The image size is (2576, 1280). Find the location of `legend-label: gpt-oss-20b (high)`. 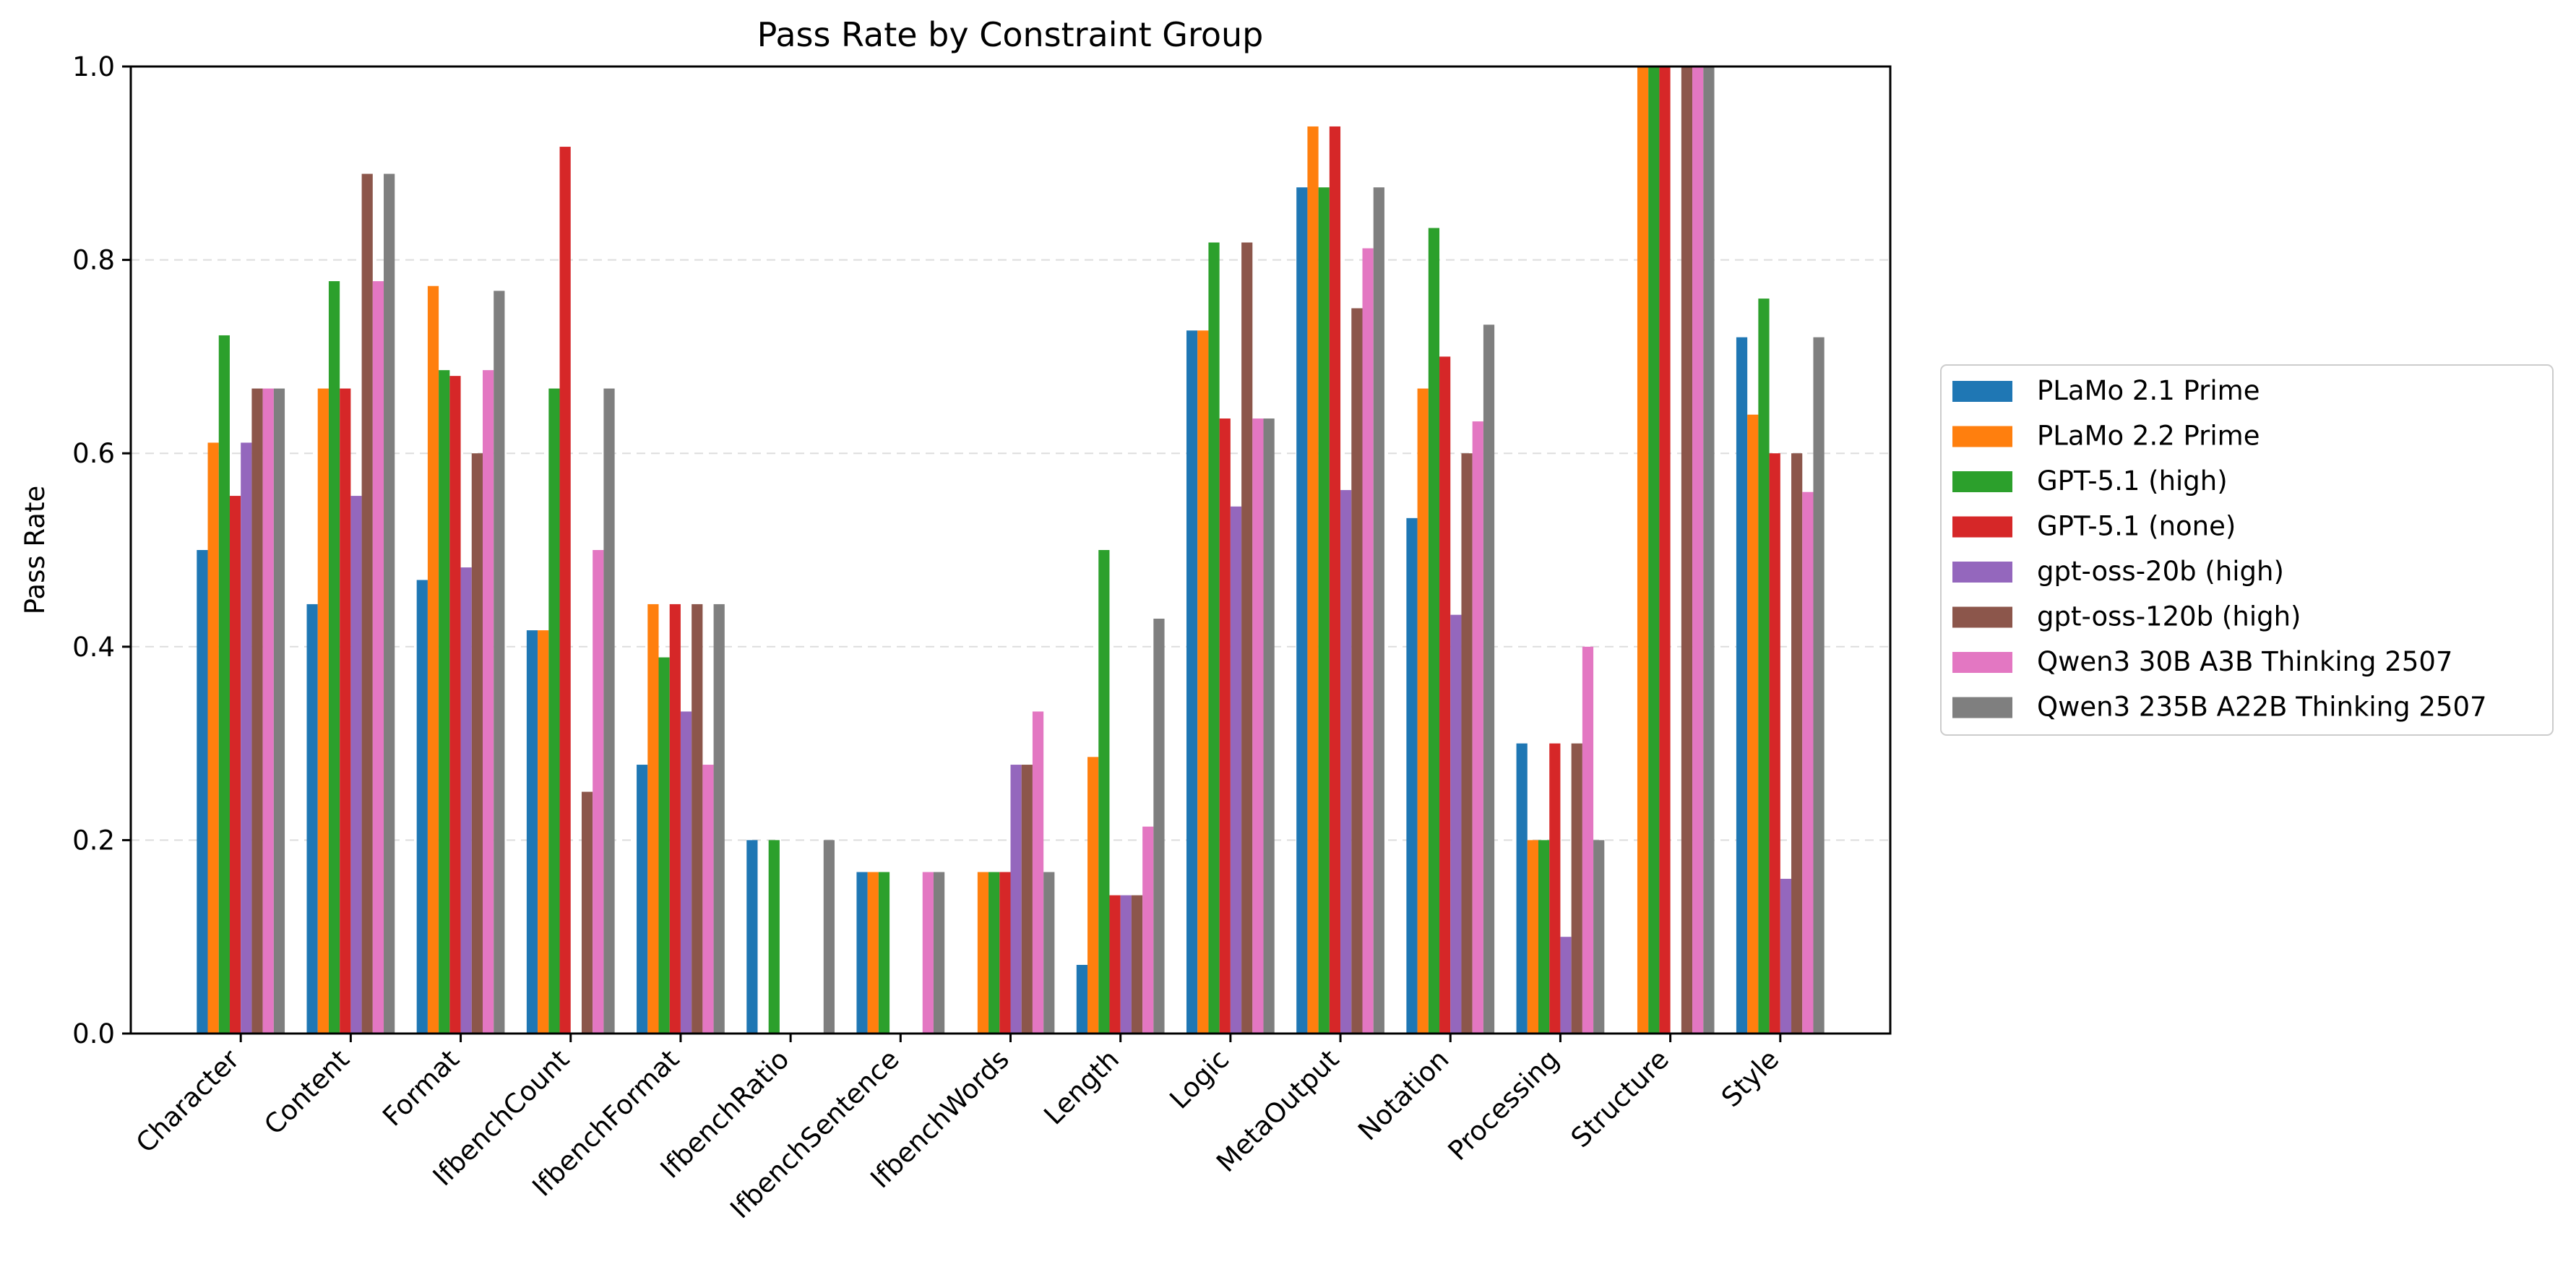

legend-label: gpt-oss-20b (high) is located at coordinates (2160, 571).